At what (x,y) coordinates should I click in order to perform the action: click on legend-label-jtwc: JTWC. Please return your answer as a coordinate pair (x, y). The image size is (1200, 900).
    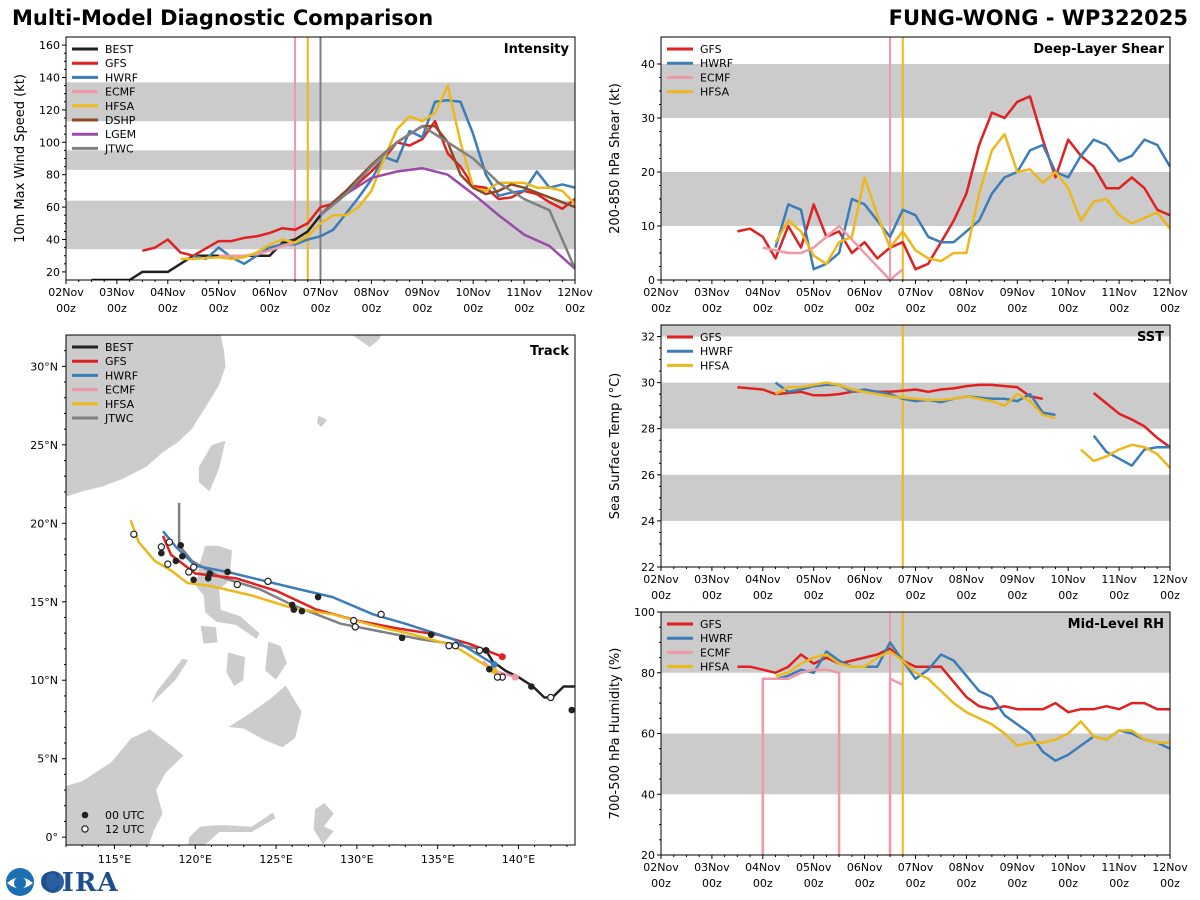
    Looking at the image, I should click on (119, 418).